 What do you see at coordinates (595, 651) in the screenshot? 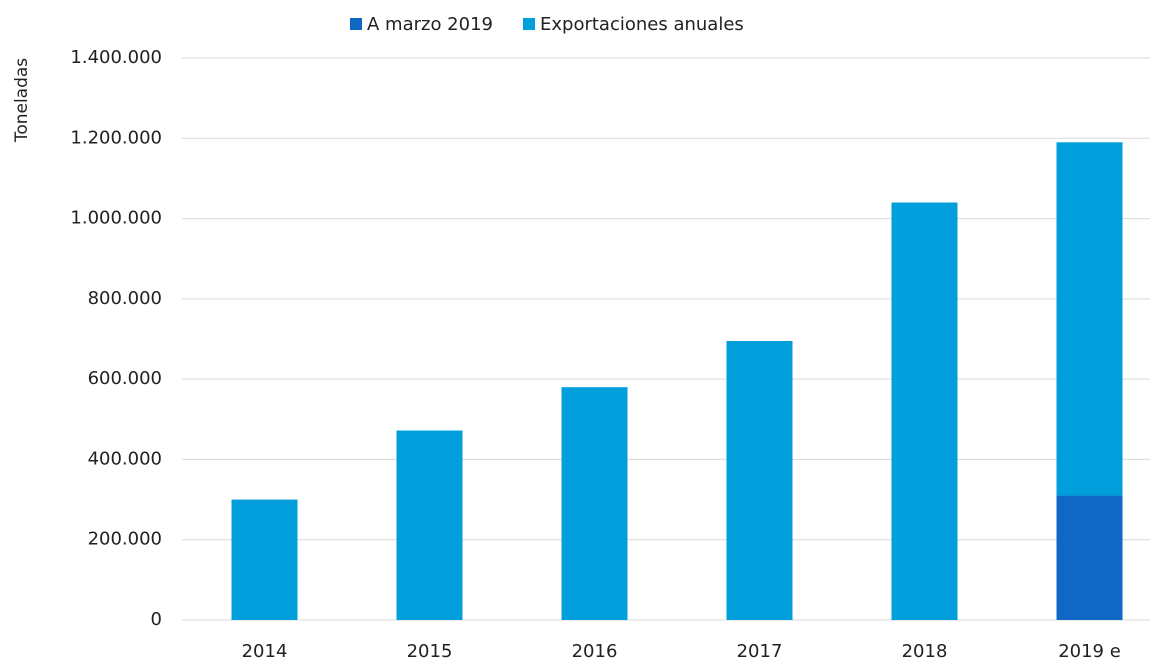
I see `x-tick-label: 2016` at bounding box center [595, 651].